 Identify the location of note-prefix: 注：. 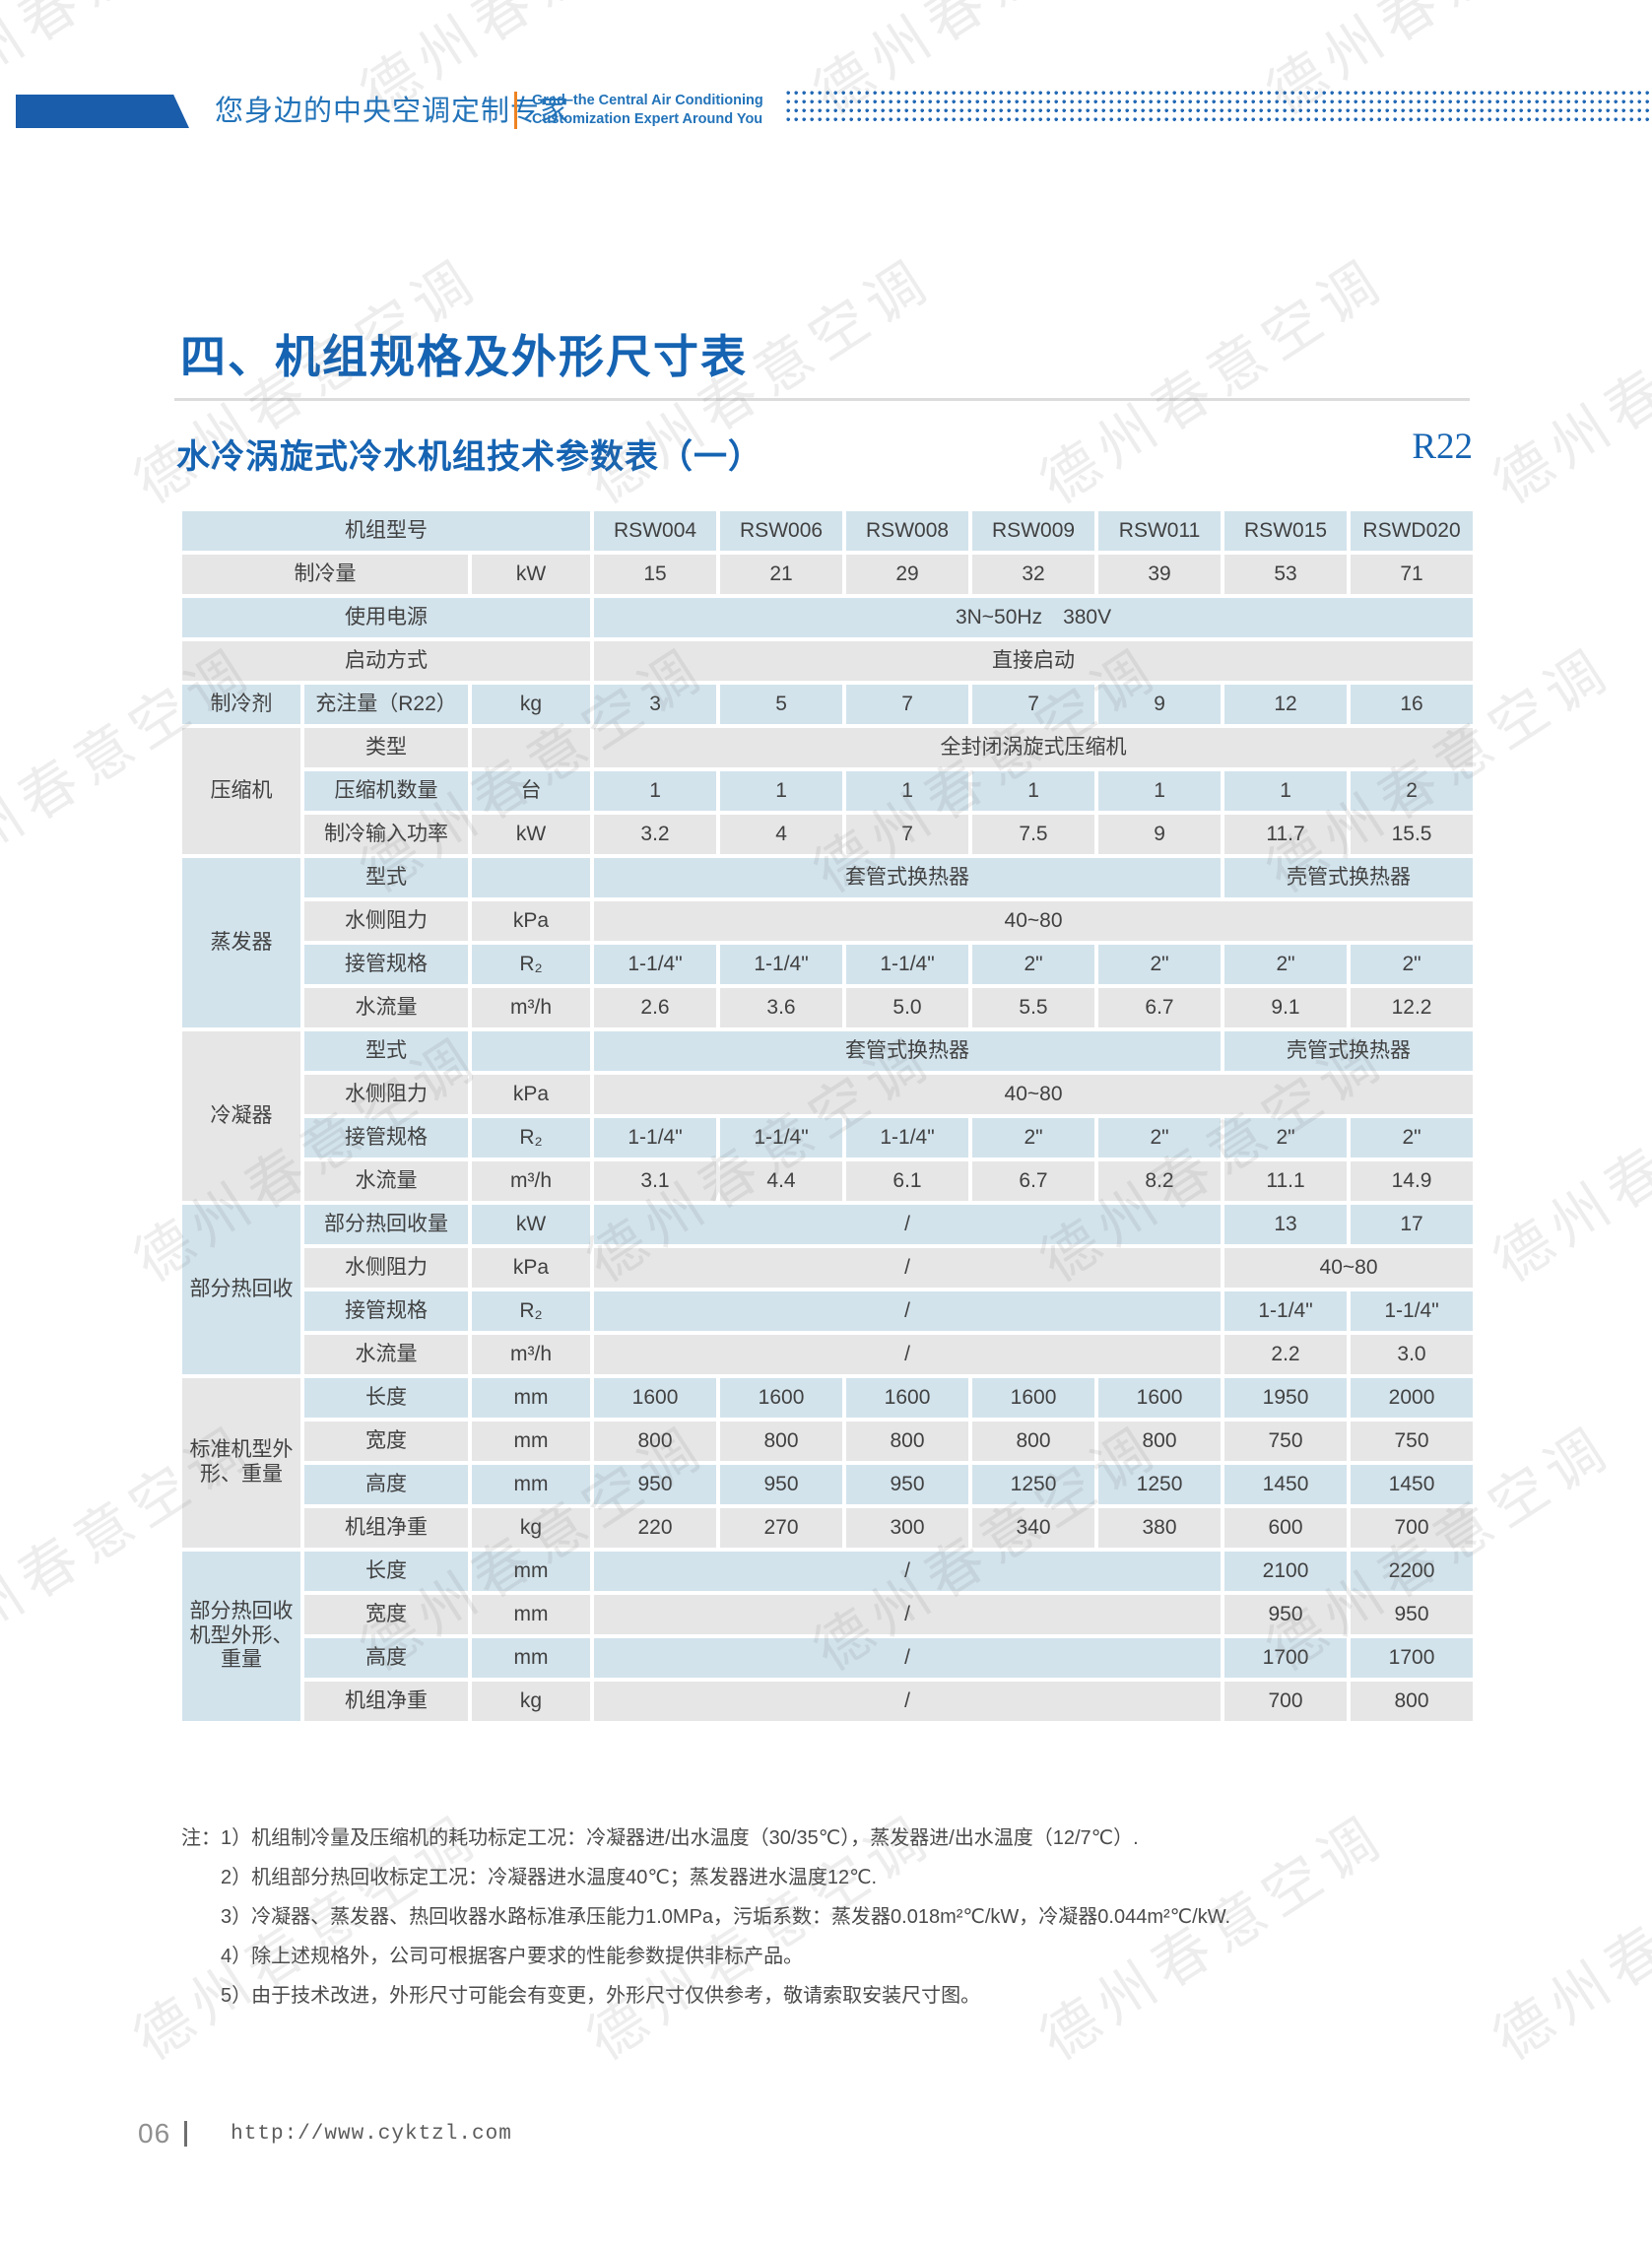
(201, 1838).